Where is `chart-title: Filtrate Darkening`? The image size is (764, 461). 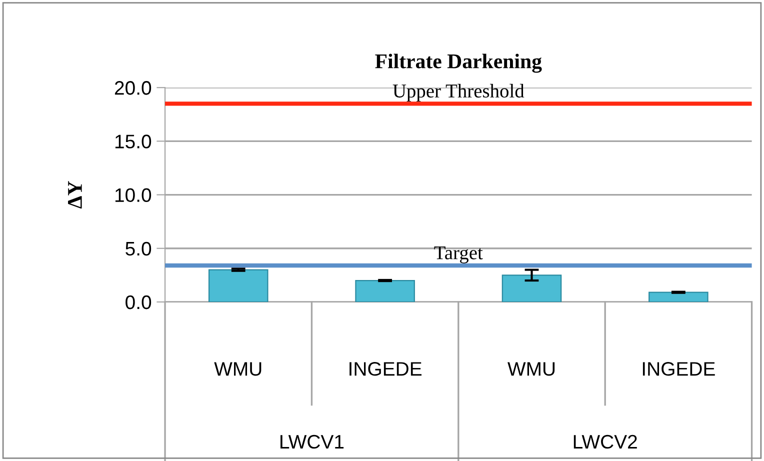
chart-title: Filtrate Darkening is located at coordinates (458, 63).